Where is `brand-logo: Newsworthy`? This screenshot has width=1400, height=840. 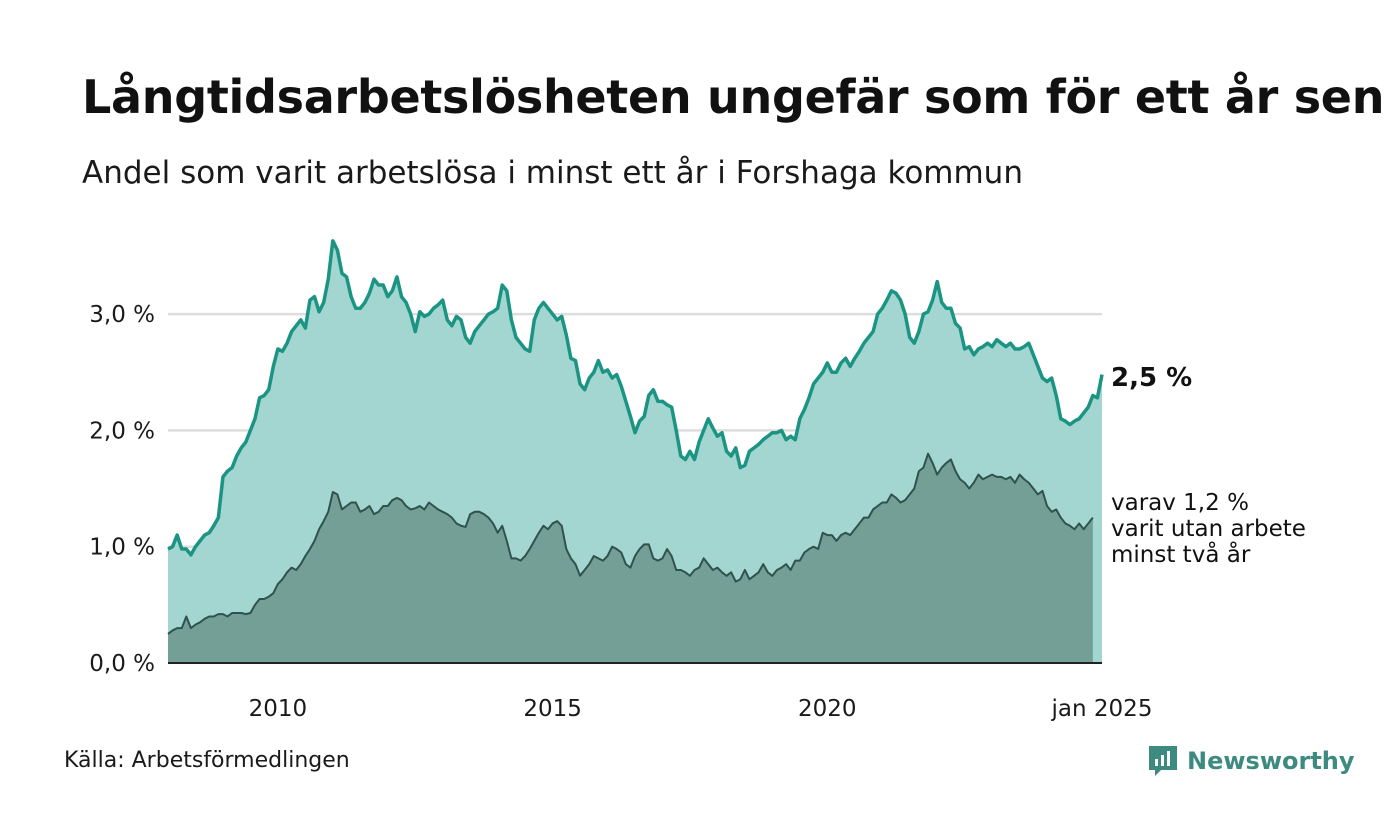
brand-logo: Newsworthy is located at coordinates (1251, 761).